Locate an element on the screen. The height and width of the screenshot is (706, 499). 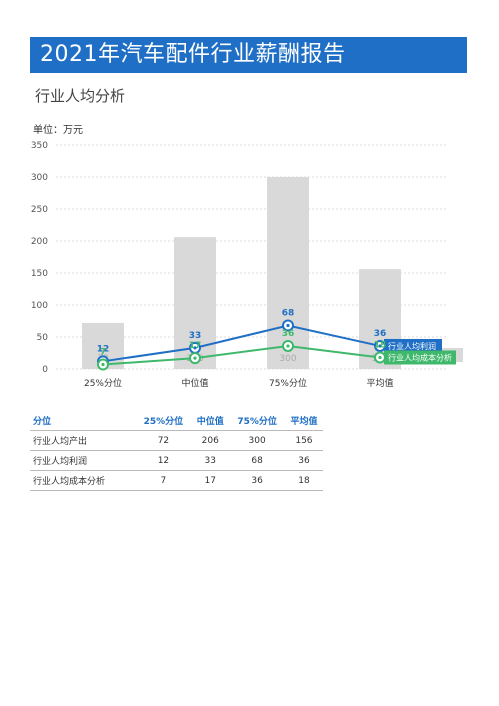
point-value-label: 12 is located at coordinates (103, 349).